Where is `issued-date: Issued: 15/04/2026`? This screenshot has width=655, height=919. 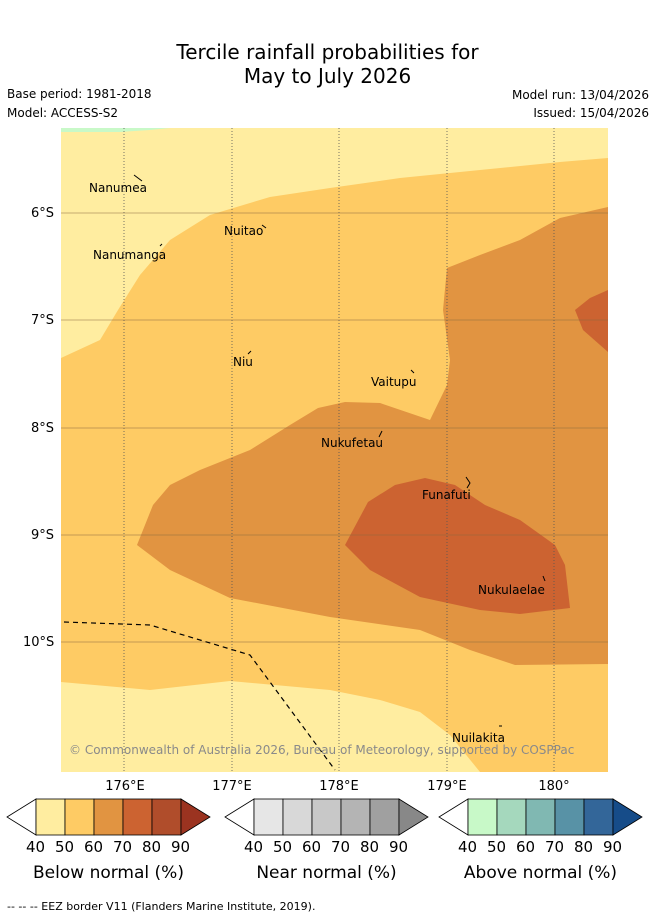 issued-date: Issued: 15/04/2026 is located at coordinates (591, 113).